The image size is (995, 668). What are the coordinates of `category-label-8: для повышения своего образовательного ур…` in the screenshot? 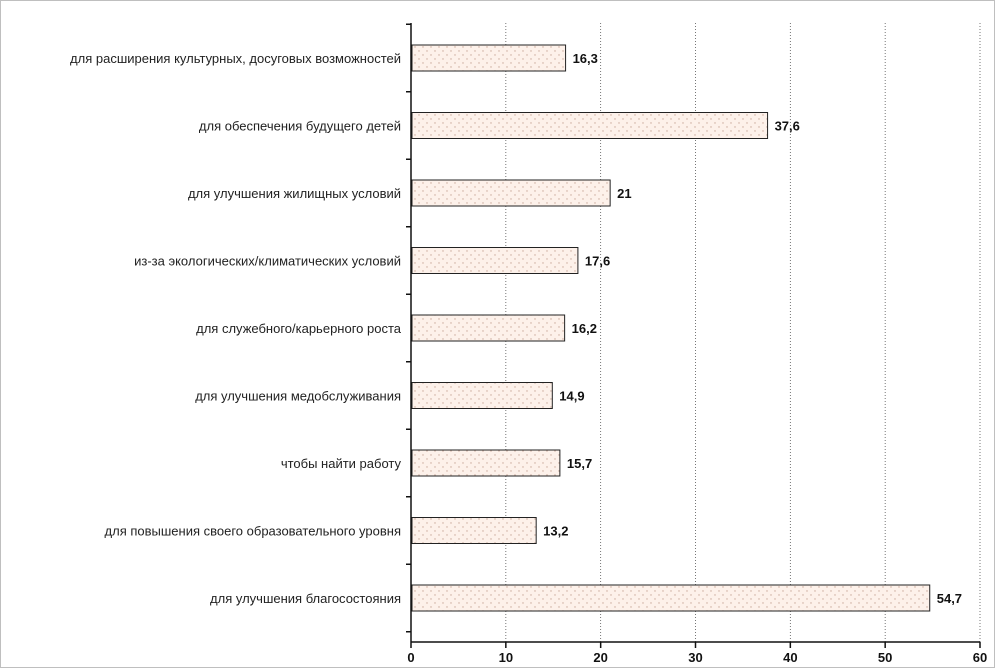 It's located at (253, 531).